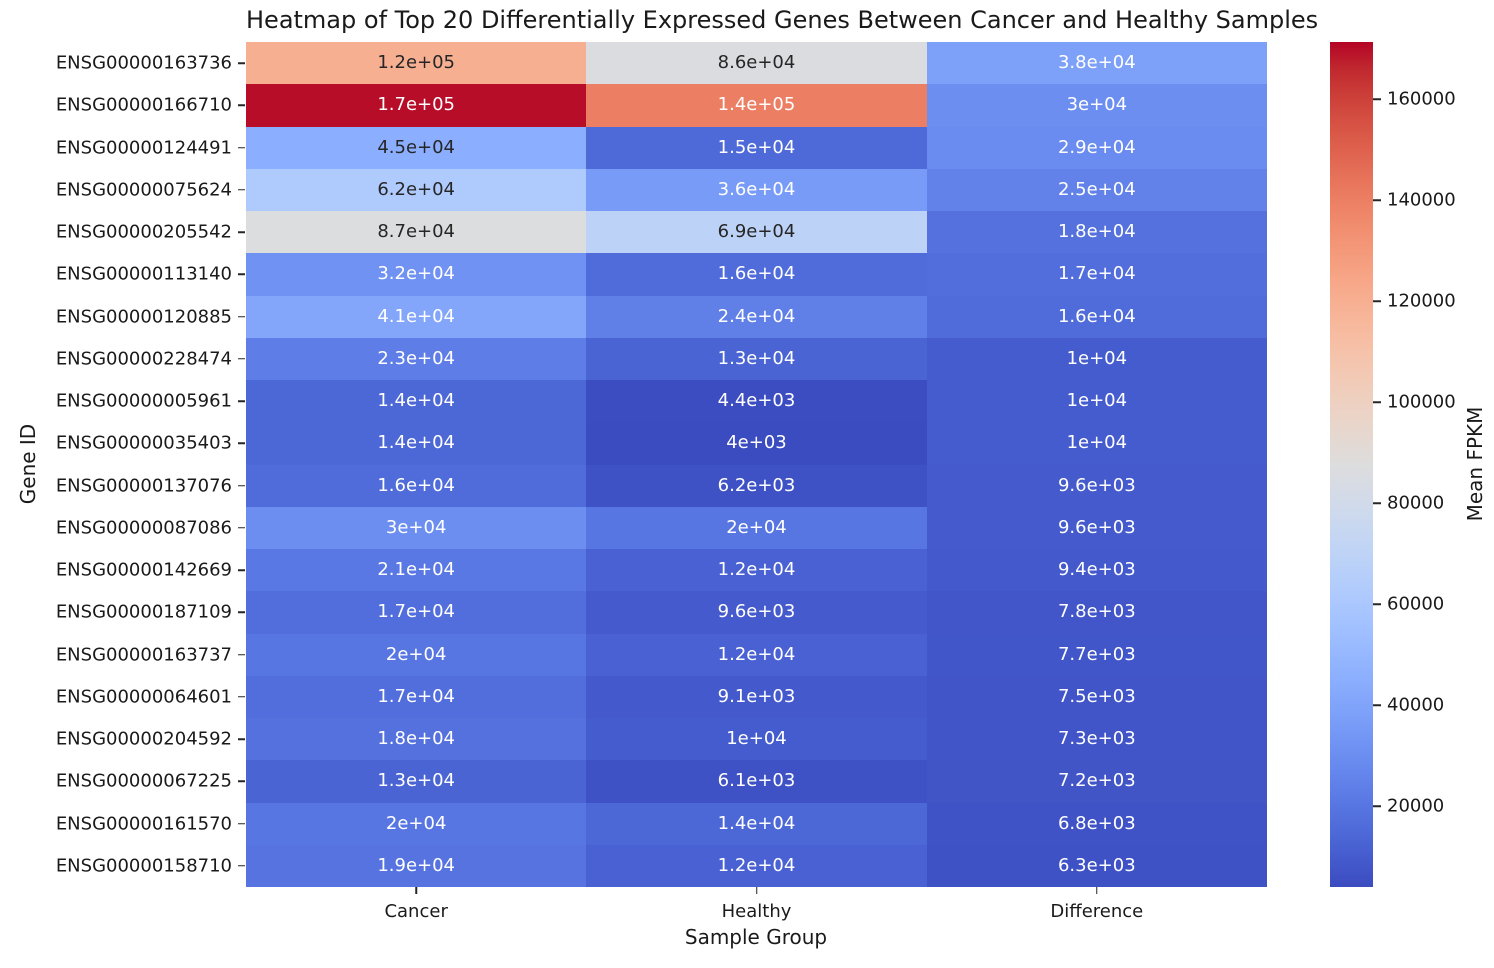 The image size is (1494, 968). What do you see at coordinates (1096, 274) in the screenshot?
I see `heatmap-cell: 1.7e+04` at bounding box center [1096, 274].